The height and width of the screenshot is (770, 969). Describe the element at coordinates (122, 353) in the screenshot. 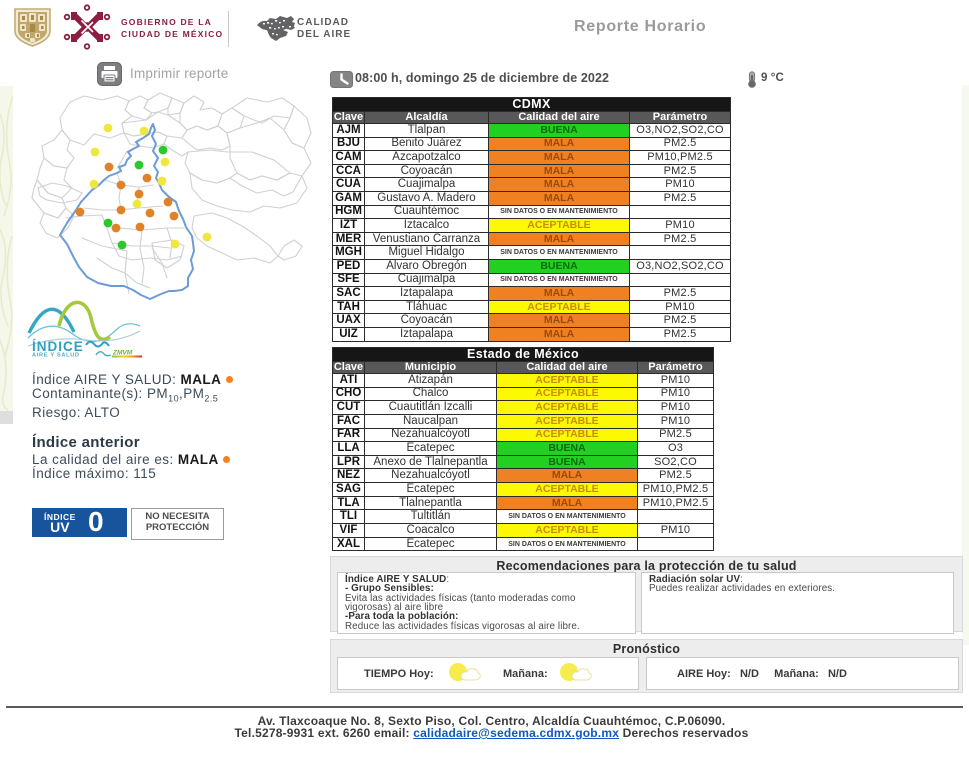

I see `svg-text: ZMVM` at that location.